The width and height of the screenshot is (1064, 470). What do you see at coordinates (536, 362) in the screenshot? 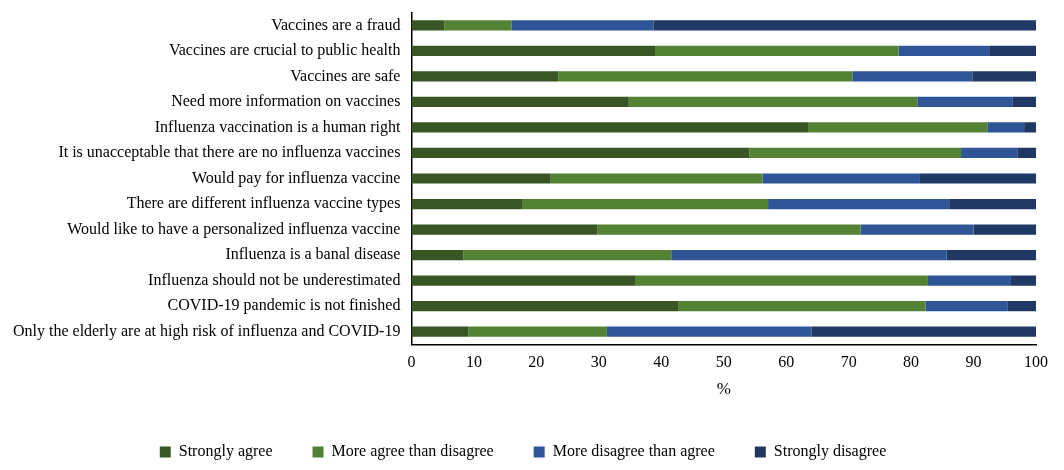
I see `x-tick-label: 20` at bounding box center [536, 362].